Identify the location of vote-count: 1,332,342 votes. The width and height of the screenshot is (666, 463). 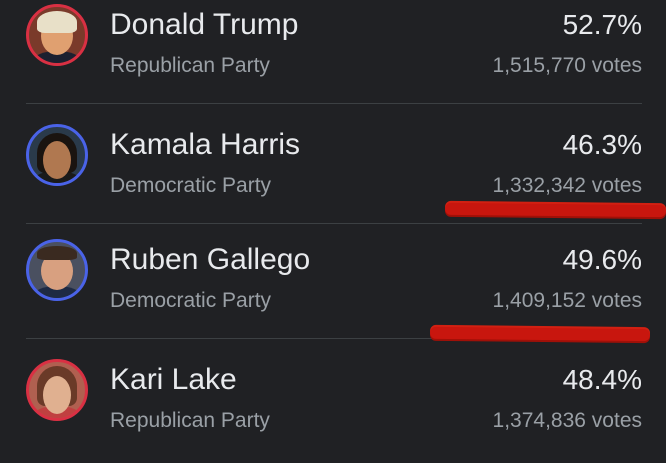
(567, 185).